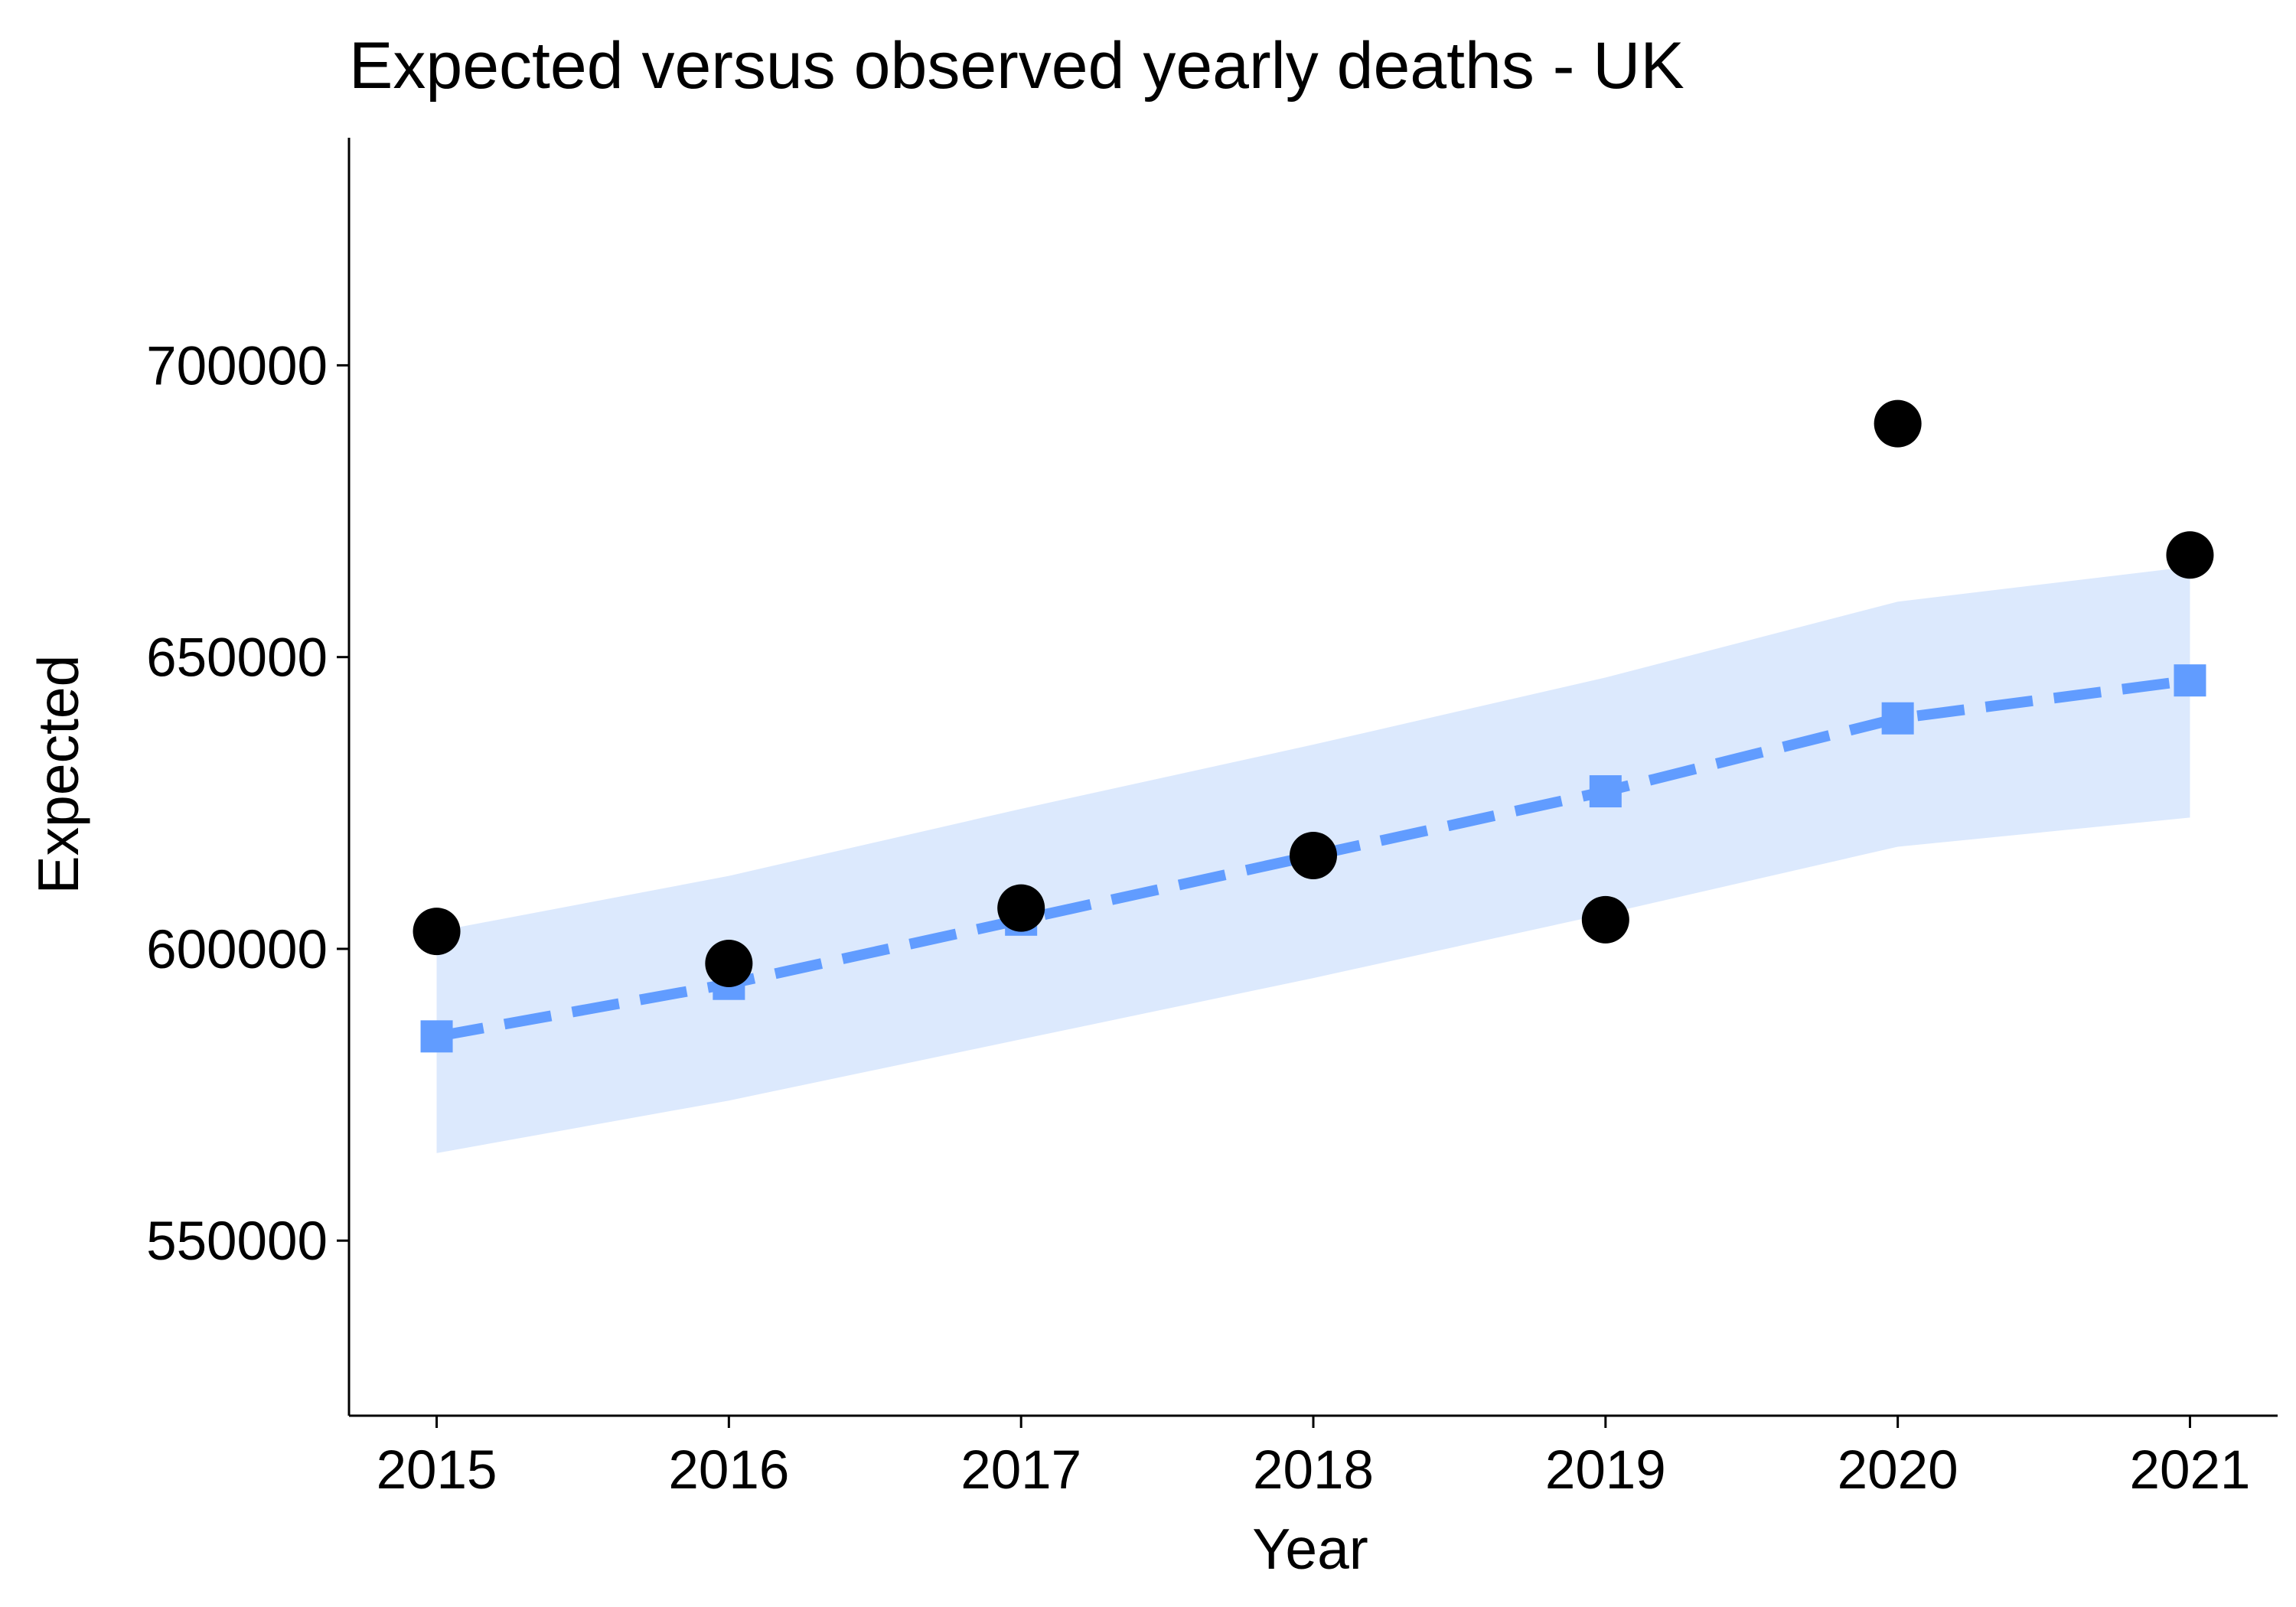 The image size is (2296, 1607). Describe the element at coordinates (437, 932) in the screenshot. I see `observed-point-2015` at that location.